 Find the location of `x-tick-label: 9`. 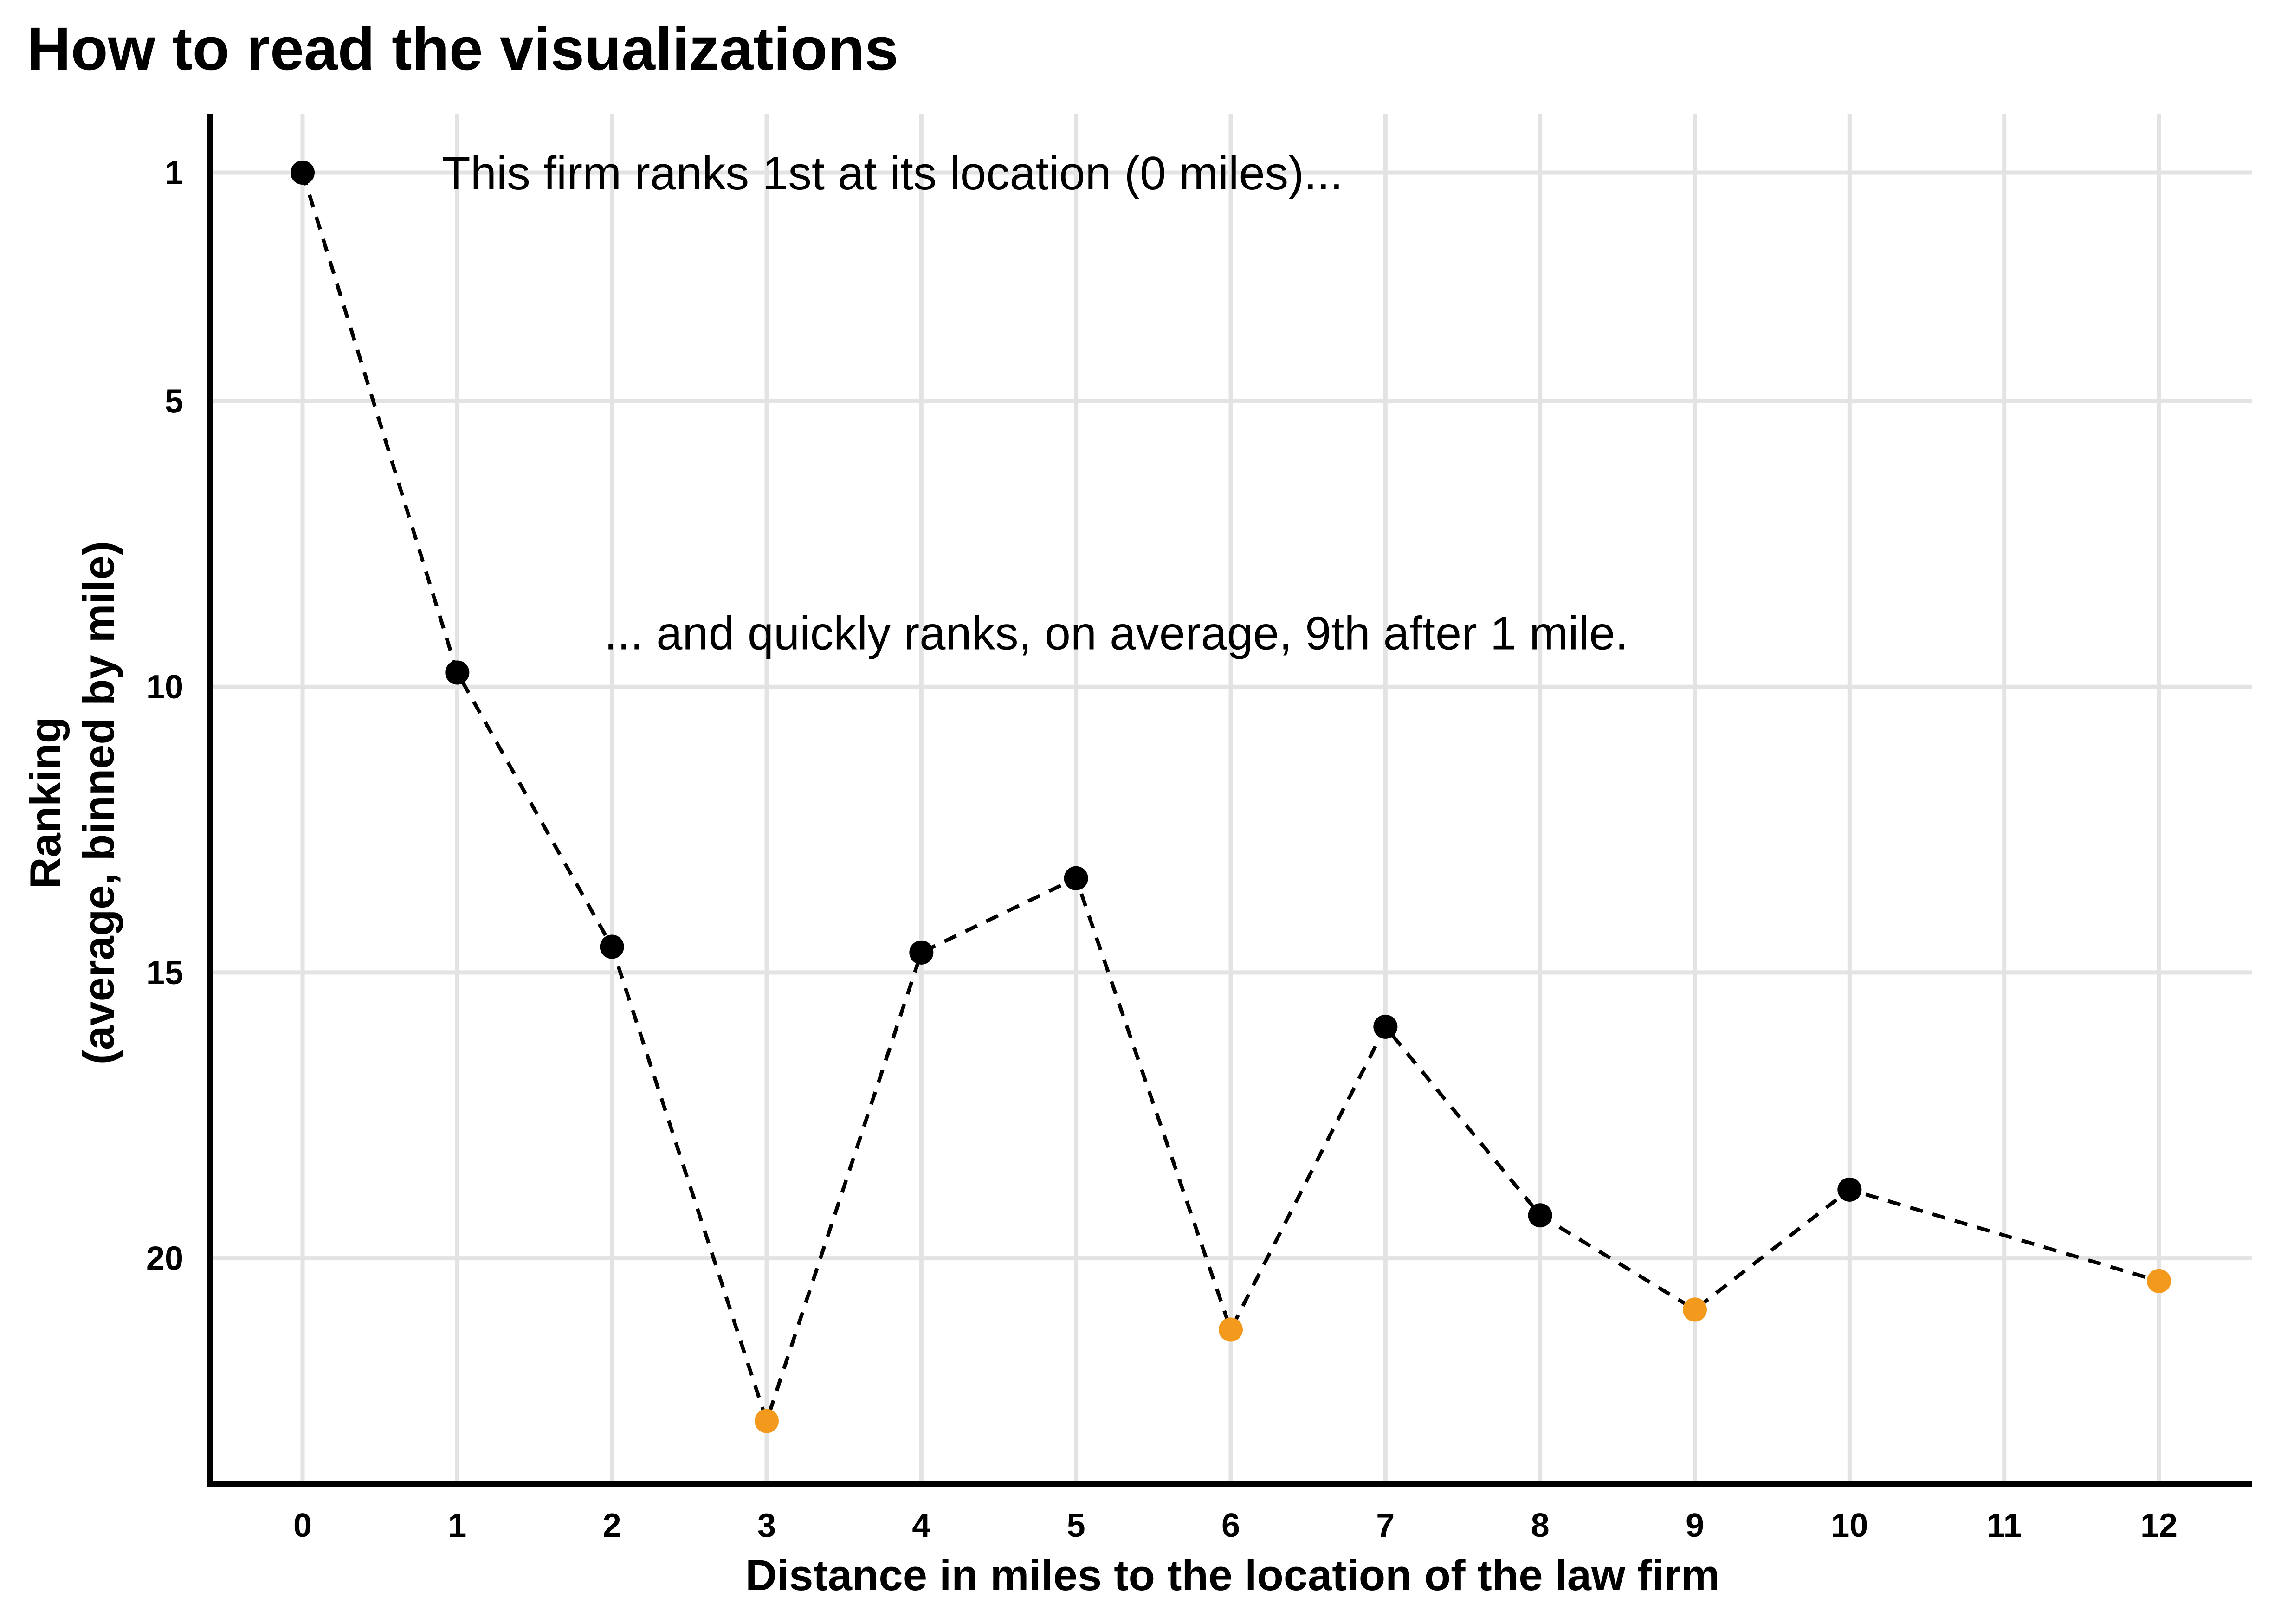

x-tick-label: 9 is located at coordinates (1695, 1526).